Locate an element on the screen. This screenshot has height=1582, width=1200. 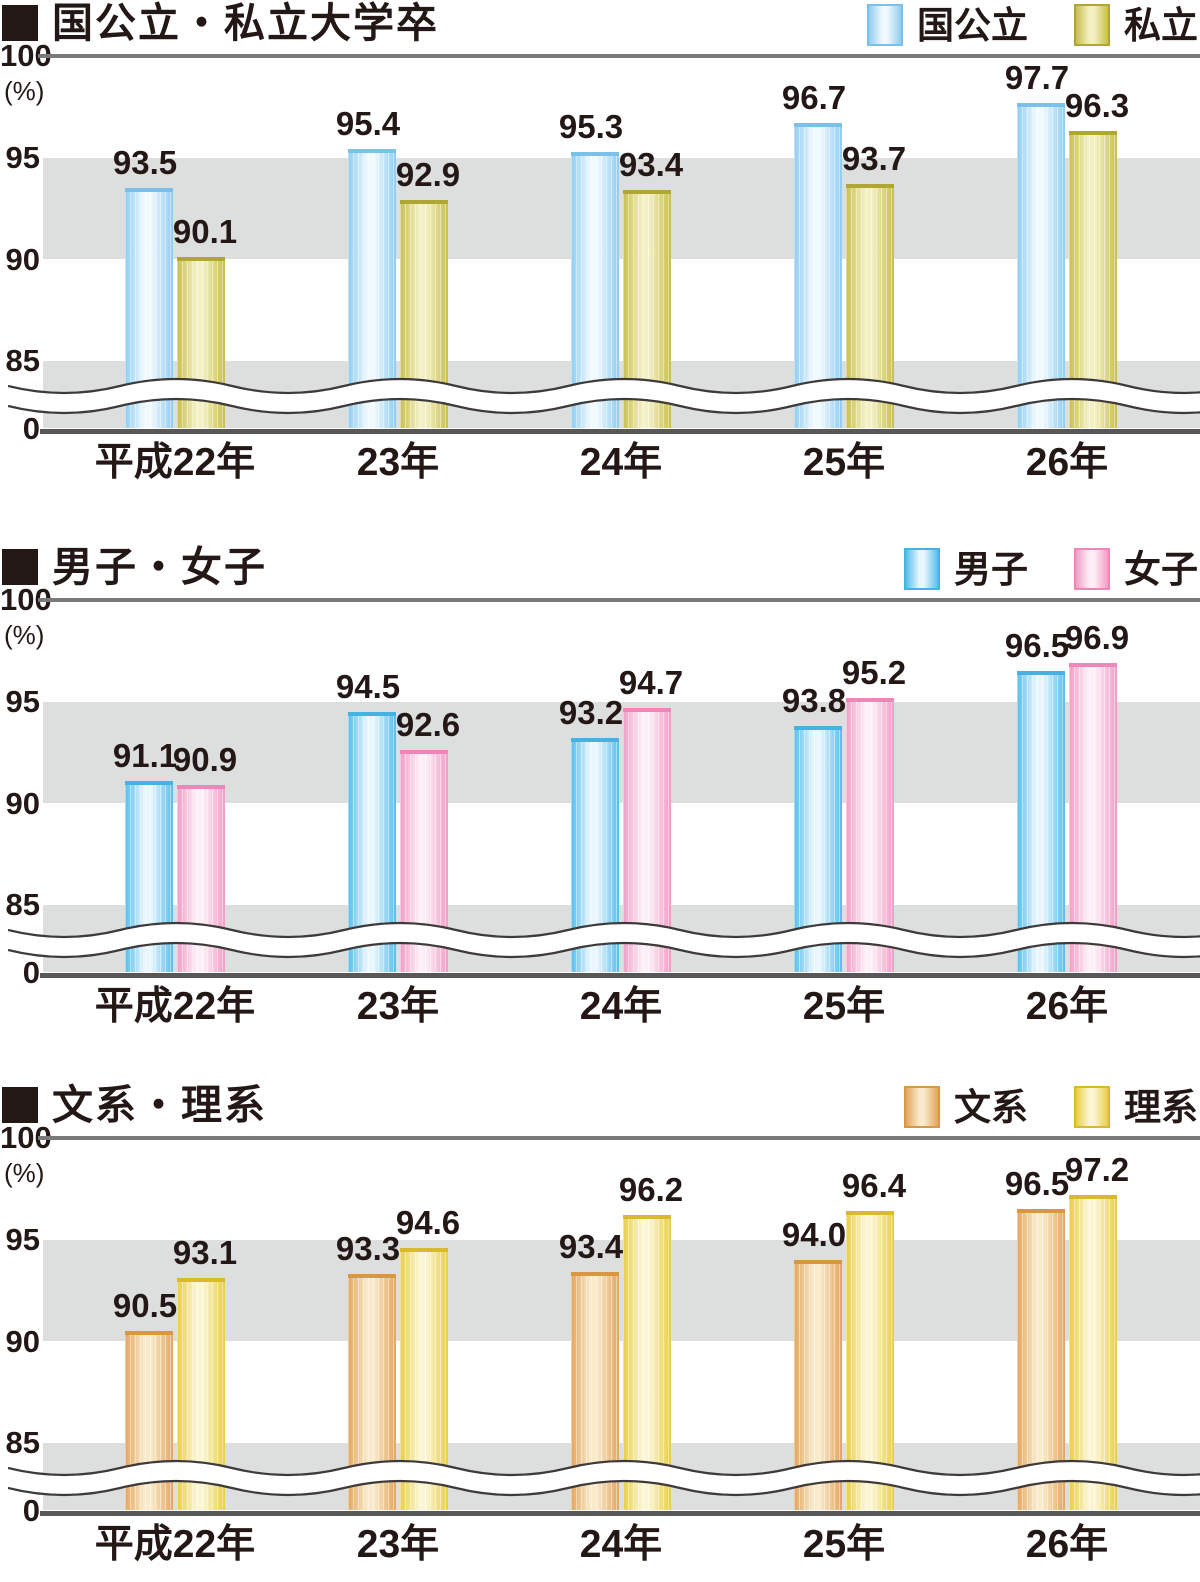
bar-value-label: 96.9 is located at coordinates (1097, 637).